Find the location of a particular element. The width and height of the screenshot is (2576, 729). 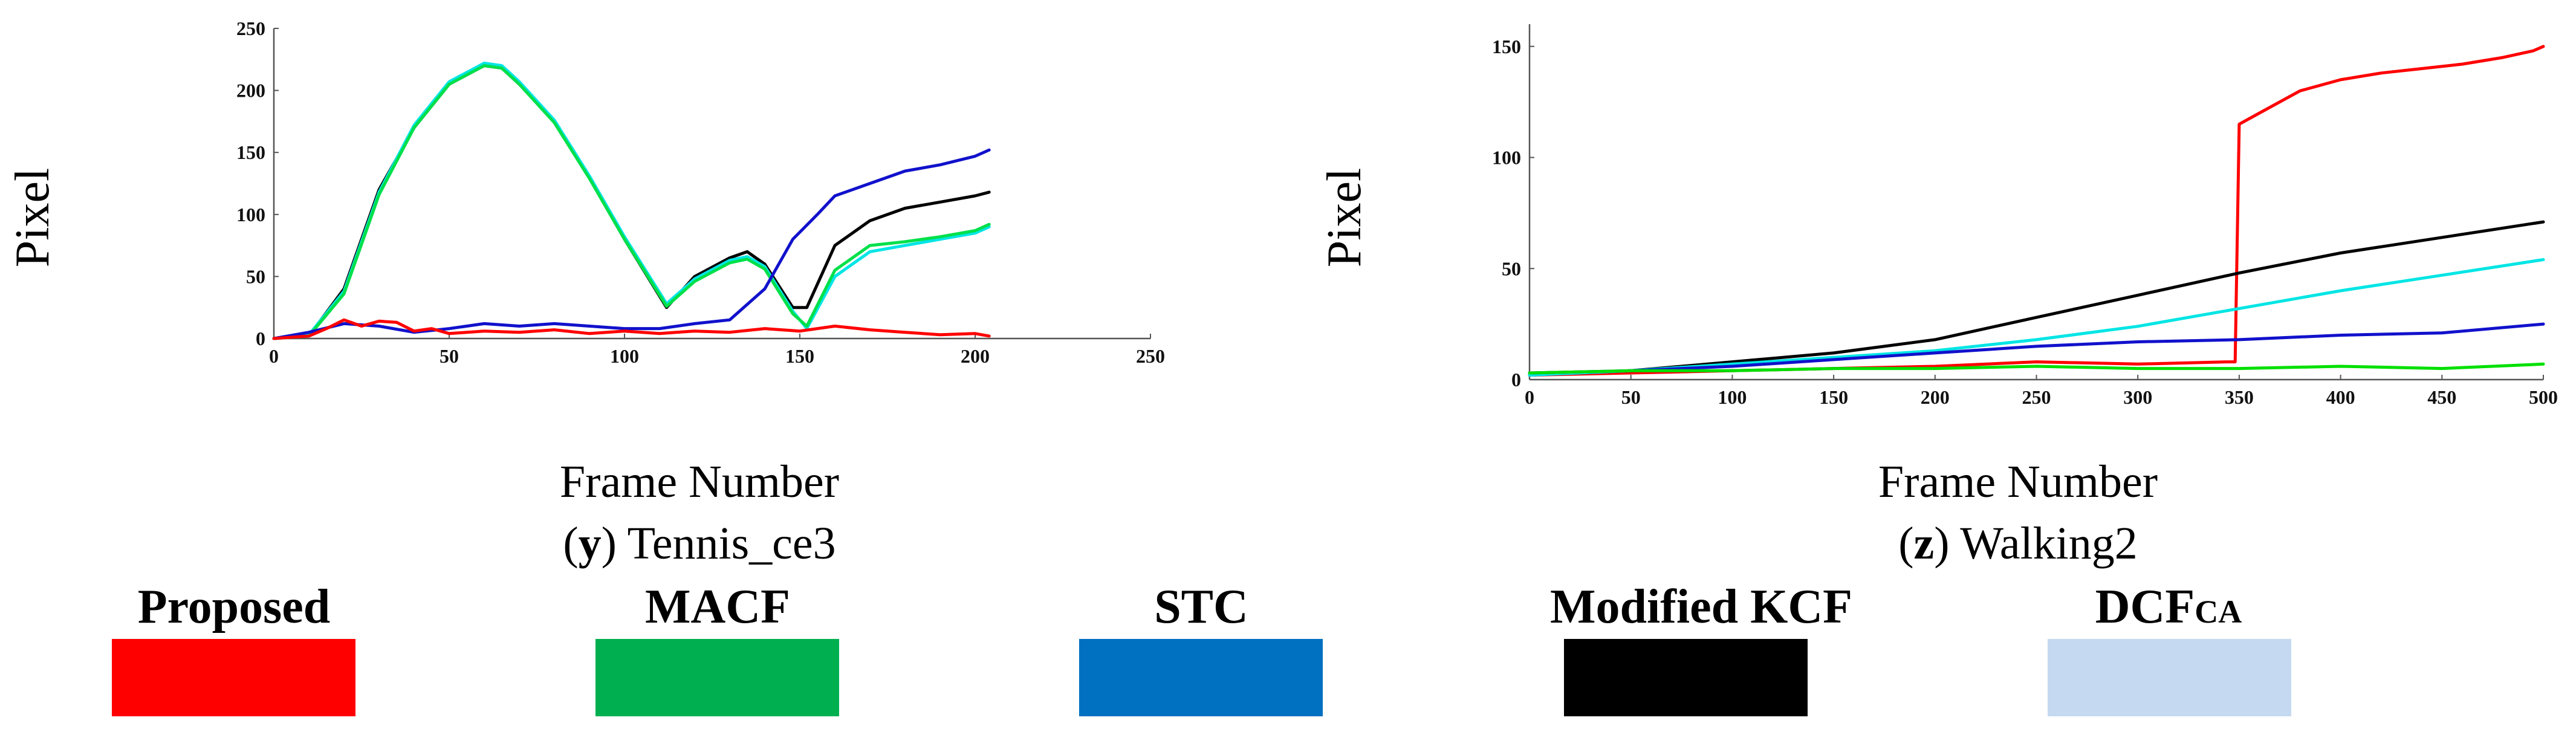

tennis-x-tick-label: 250 is located at coordinates (1151, 356).